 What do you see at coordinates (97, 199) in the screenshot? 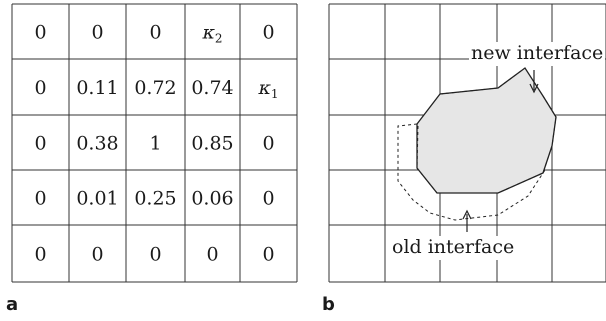
I see `grid-cell-value: 0.01` at bounding box center [97, 199].